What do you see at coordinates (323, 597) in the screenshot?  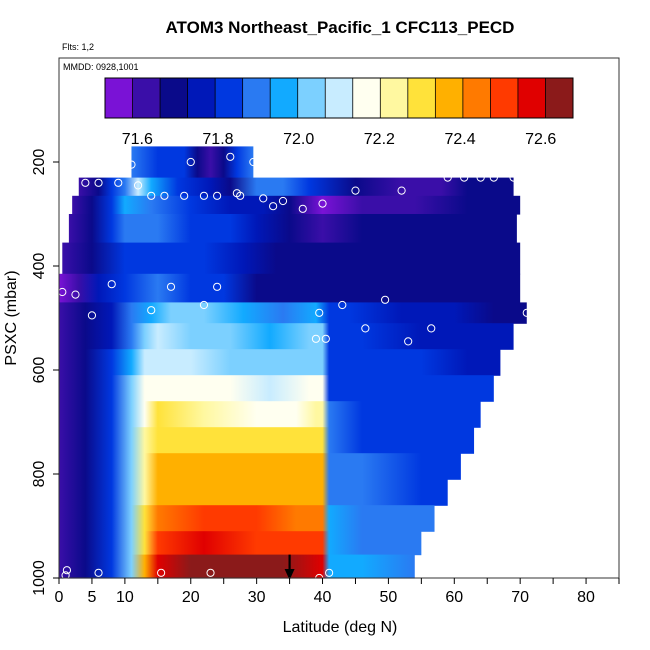 I see `x-tick-label: 40` at bounding box center [323, 597].